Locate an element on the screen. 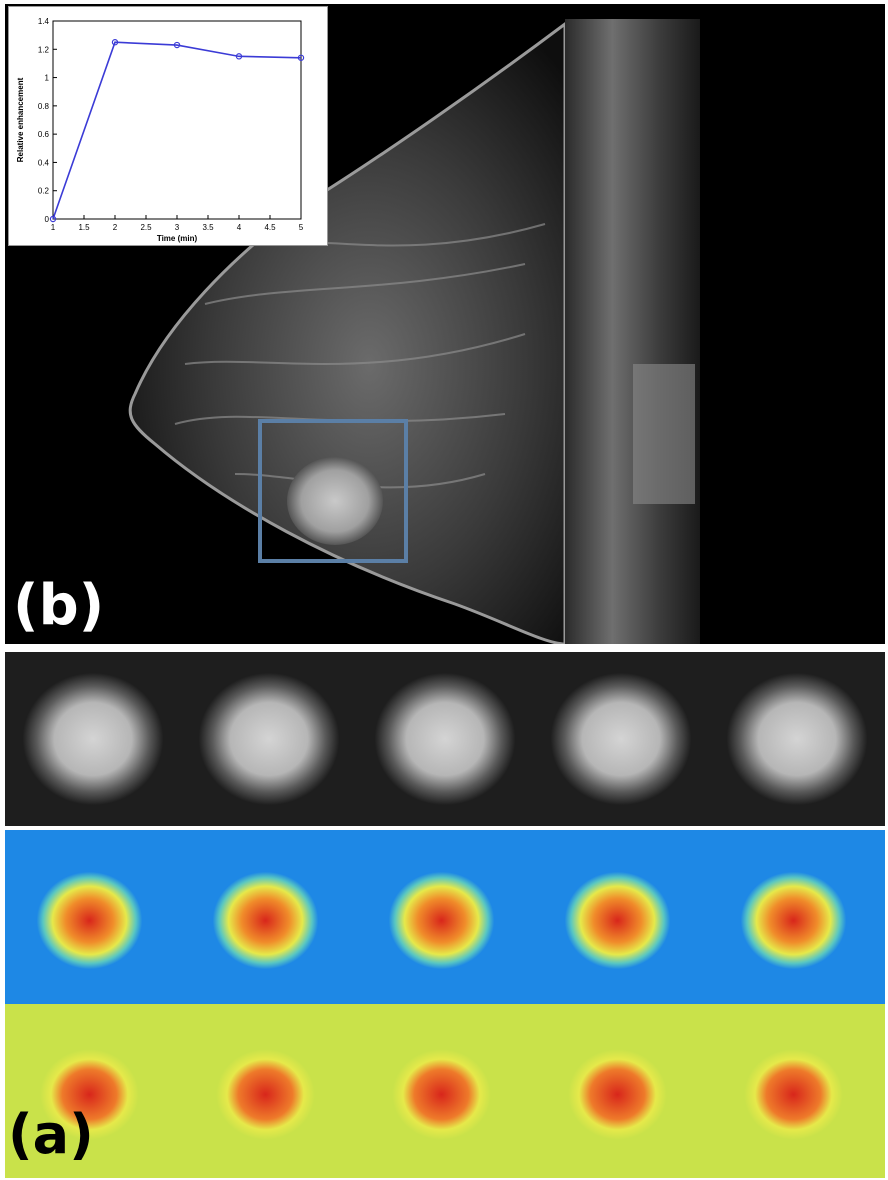 The image size is (888, 1180). y-tick-label: 0 is located at coordinates (47, 219).